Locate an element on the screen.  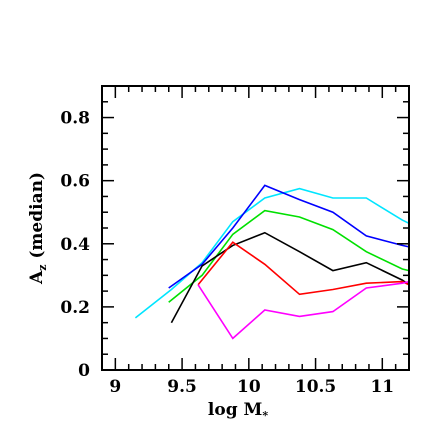
y-tick-label: 0.4 is located at coordinates (75, 245).